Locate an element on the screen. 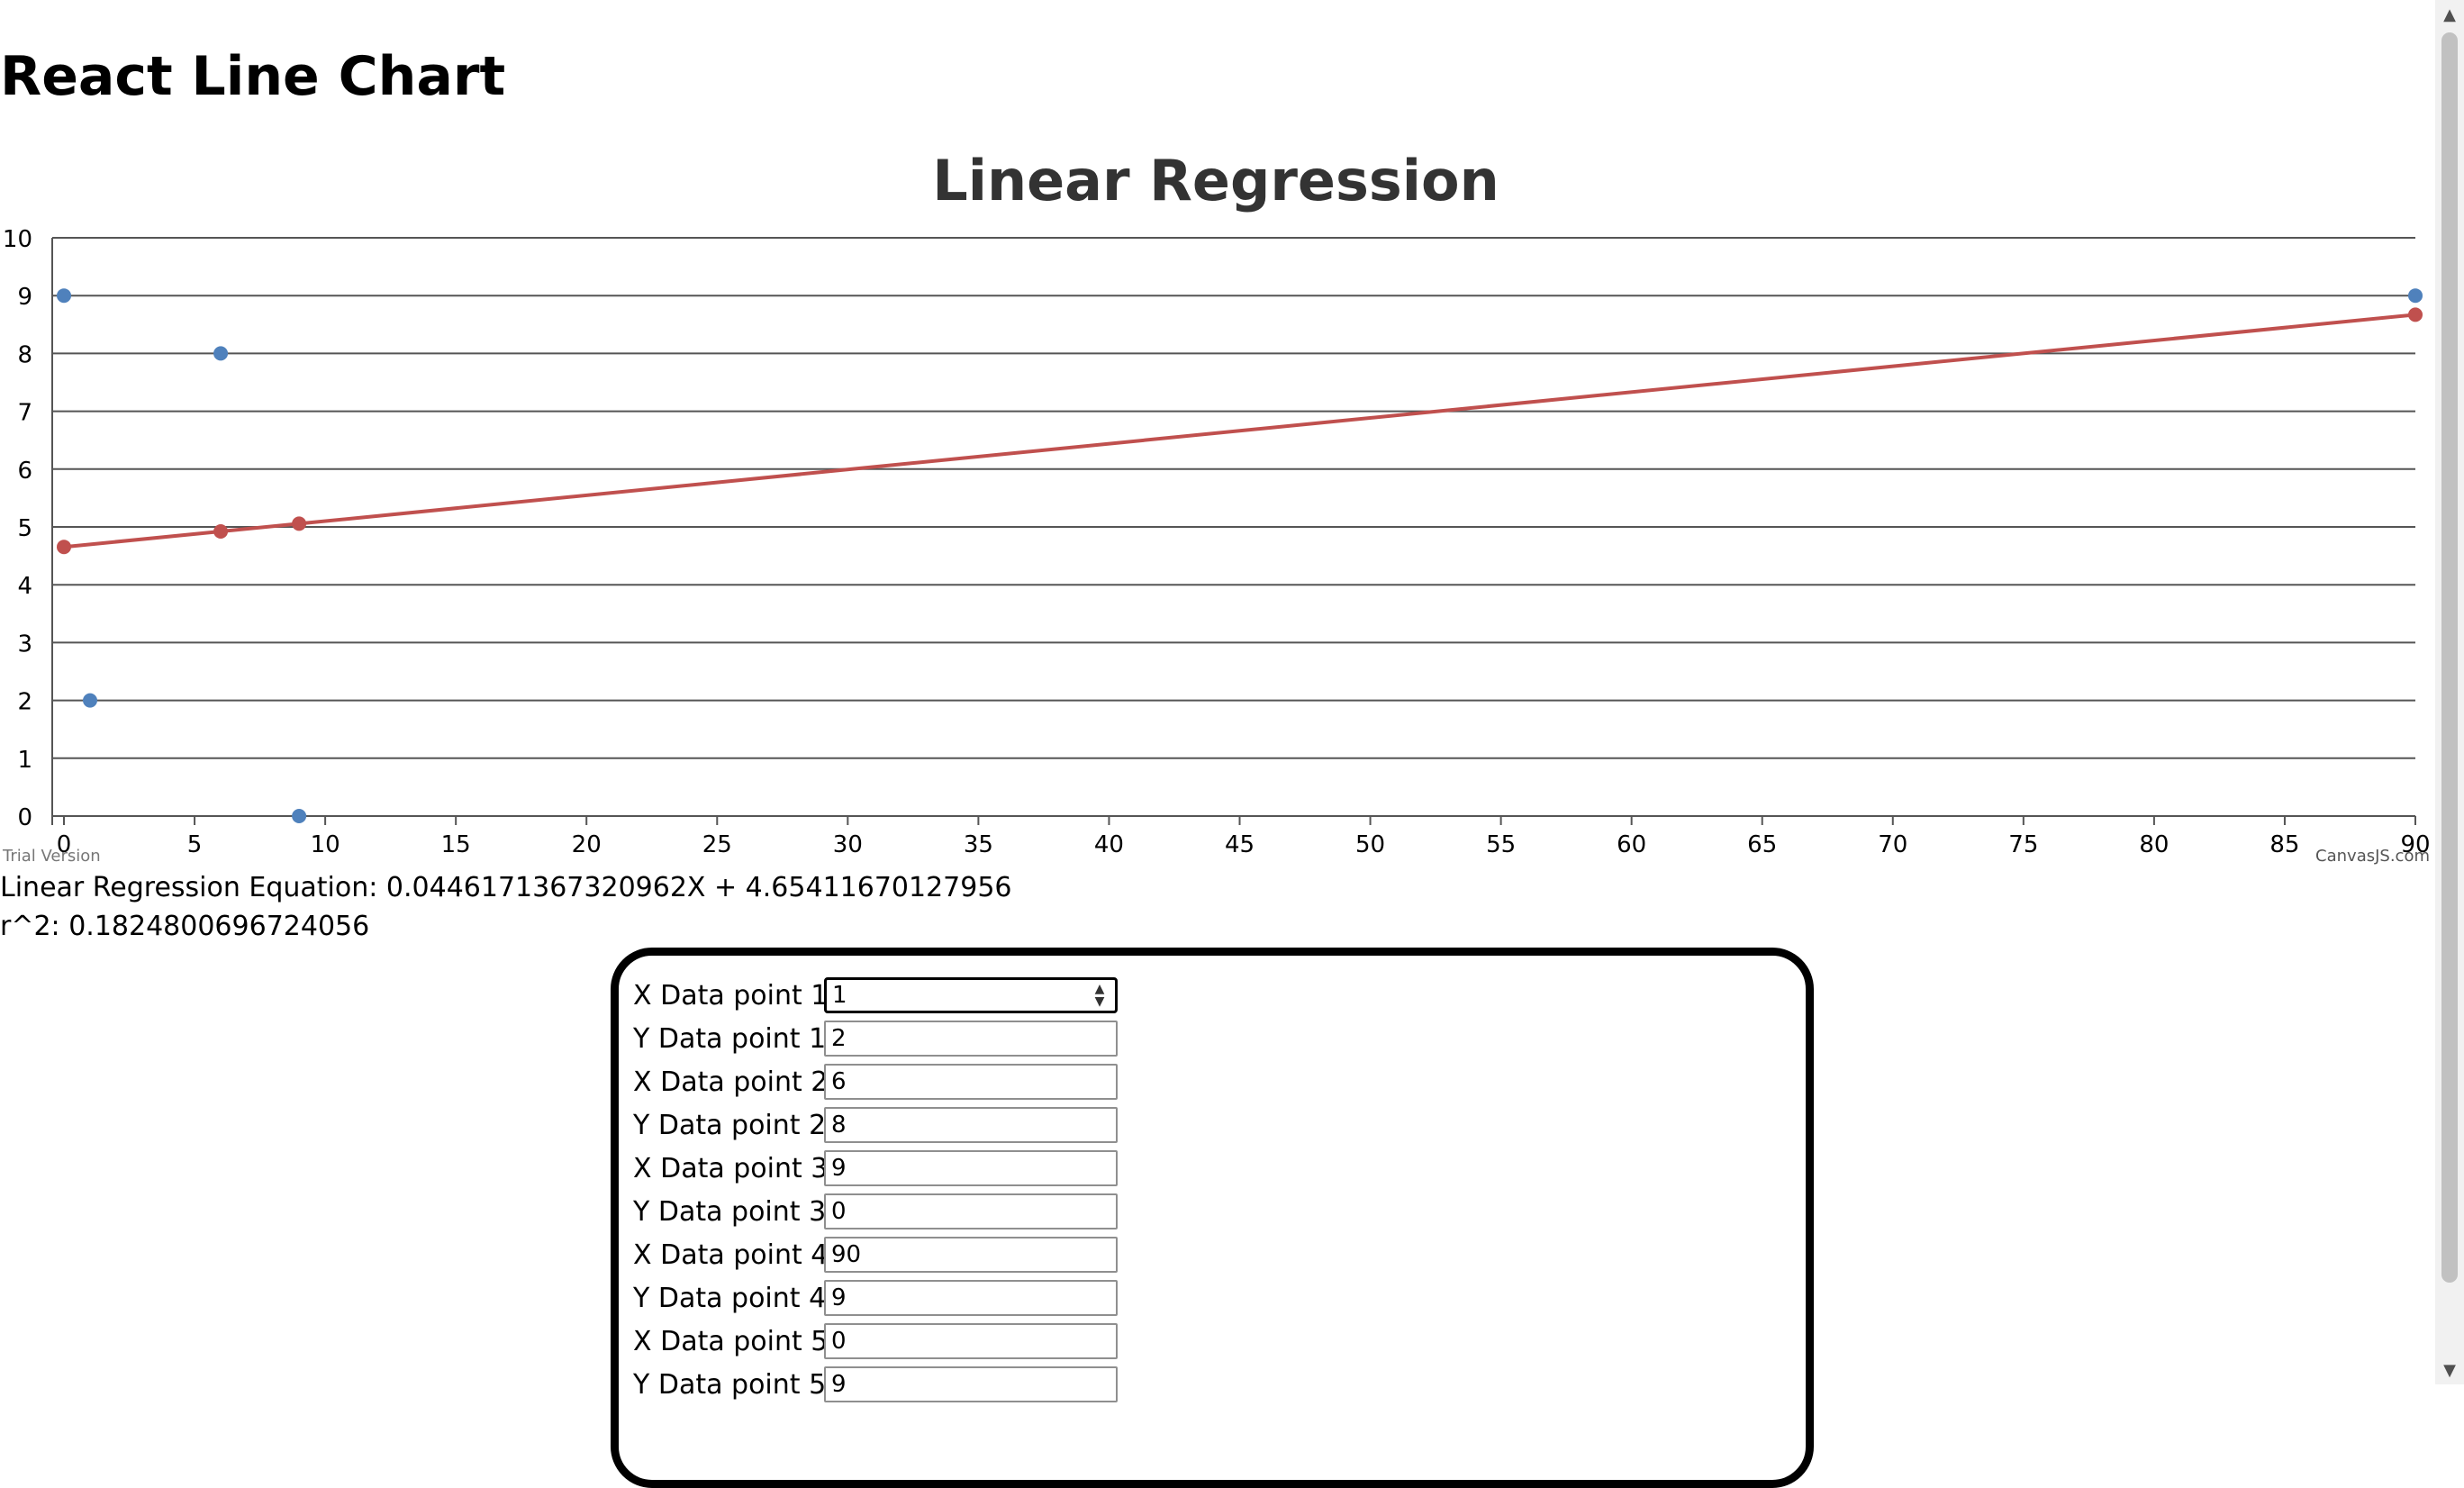 The width and height of the screenshot is (2464, 1488). x-tick-label: 10 is located at coordinates (325, 844).